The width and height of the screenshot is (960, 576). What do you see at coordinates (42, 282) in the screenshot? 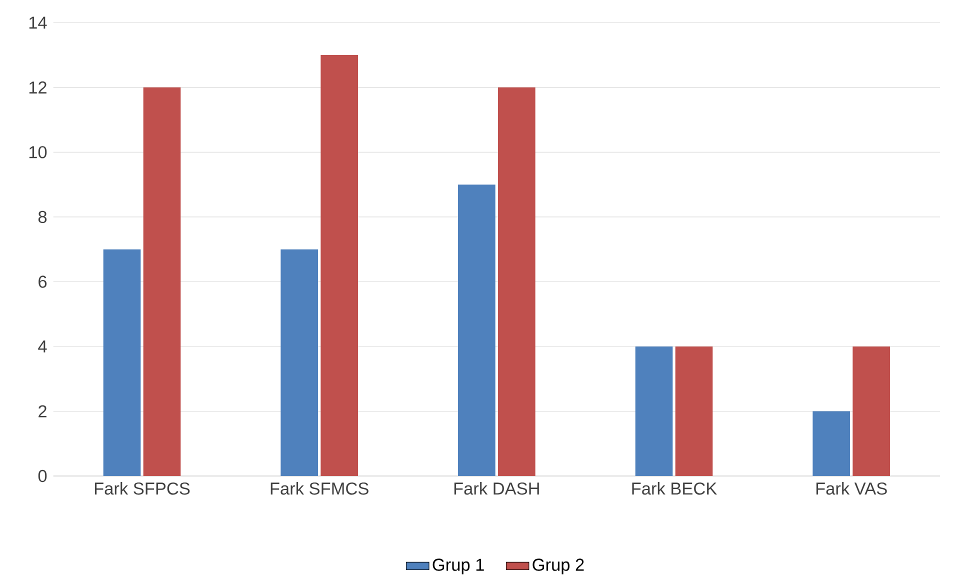
I see `y-tick-label: 6` at bounding box center [42, 282].